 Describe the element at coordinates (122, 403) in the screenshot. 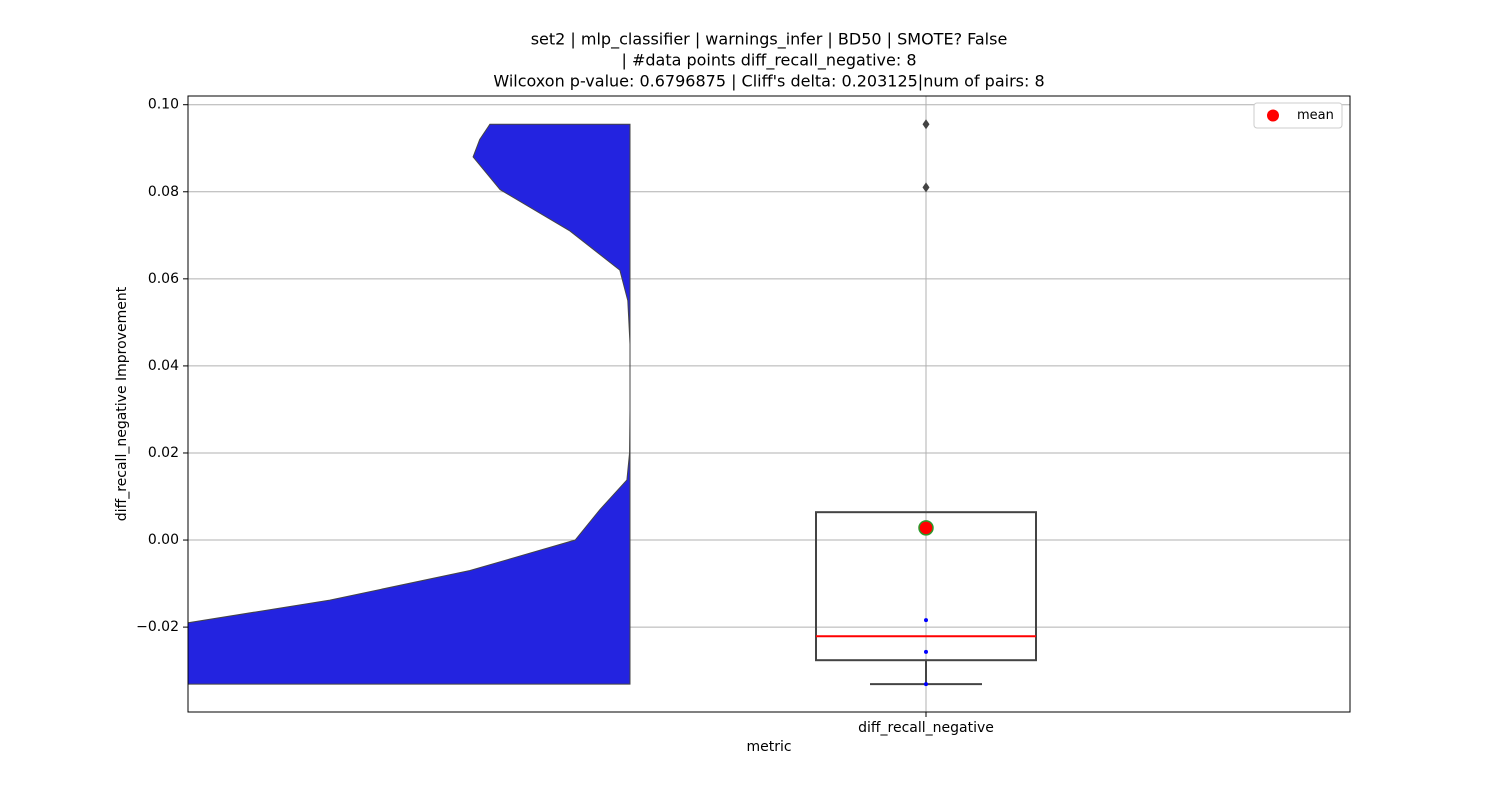

I see `y-axis-label: diff_recall_negative Improvement` at that location.